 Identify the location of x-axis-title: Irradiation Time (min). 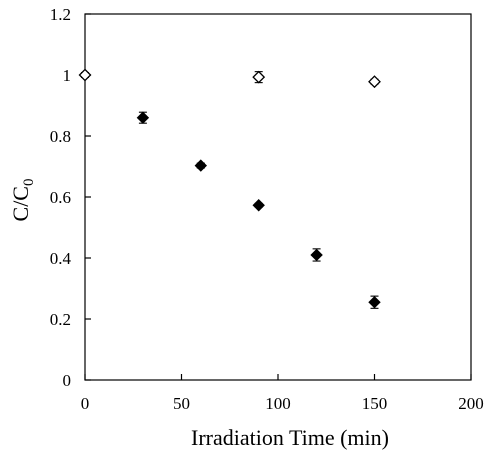
(290, 437).